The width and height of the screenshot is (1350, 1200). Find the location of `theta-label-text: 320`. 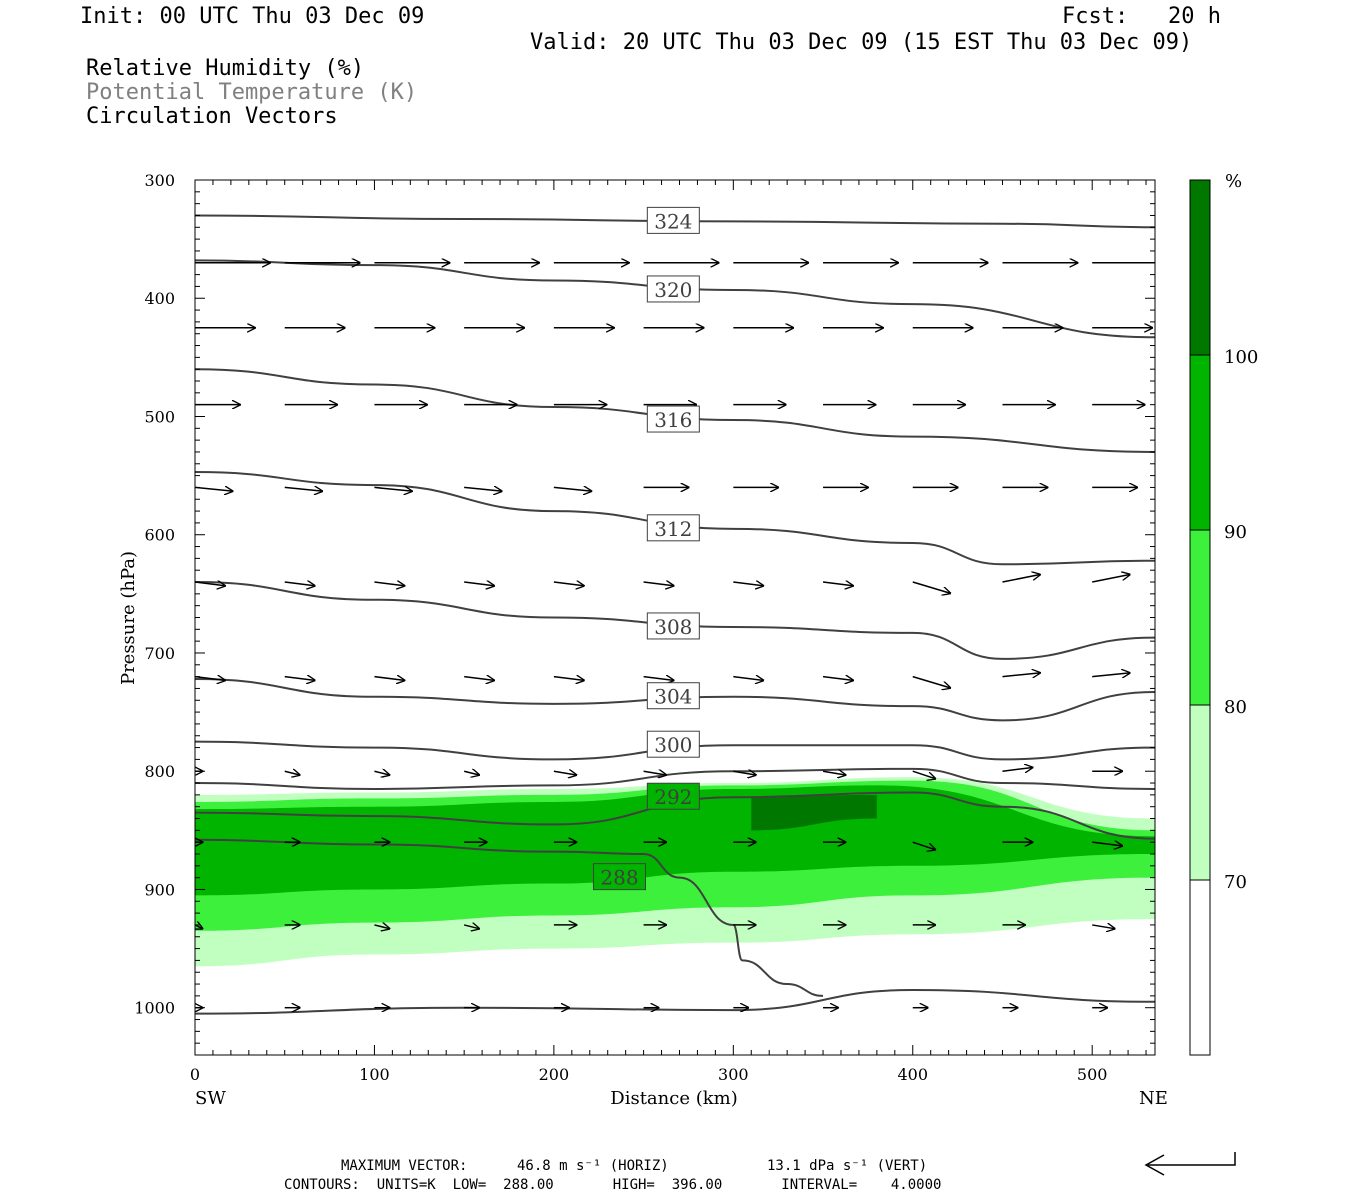

theta-label-text: 320 is located at coordinates (673, 290).